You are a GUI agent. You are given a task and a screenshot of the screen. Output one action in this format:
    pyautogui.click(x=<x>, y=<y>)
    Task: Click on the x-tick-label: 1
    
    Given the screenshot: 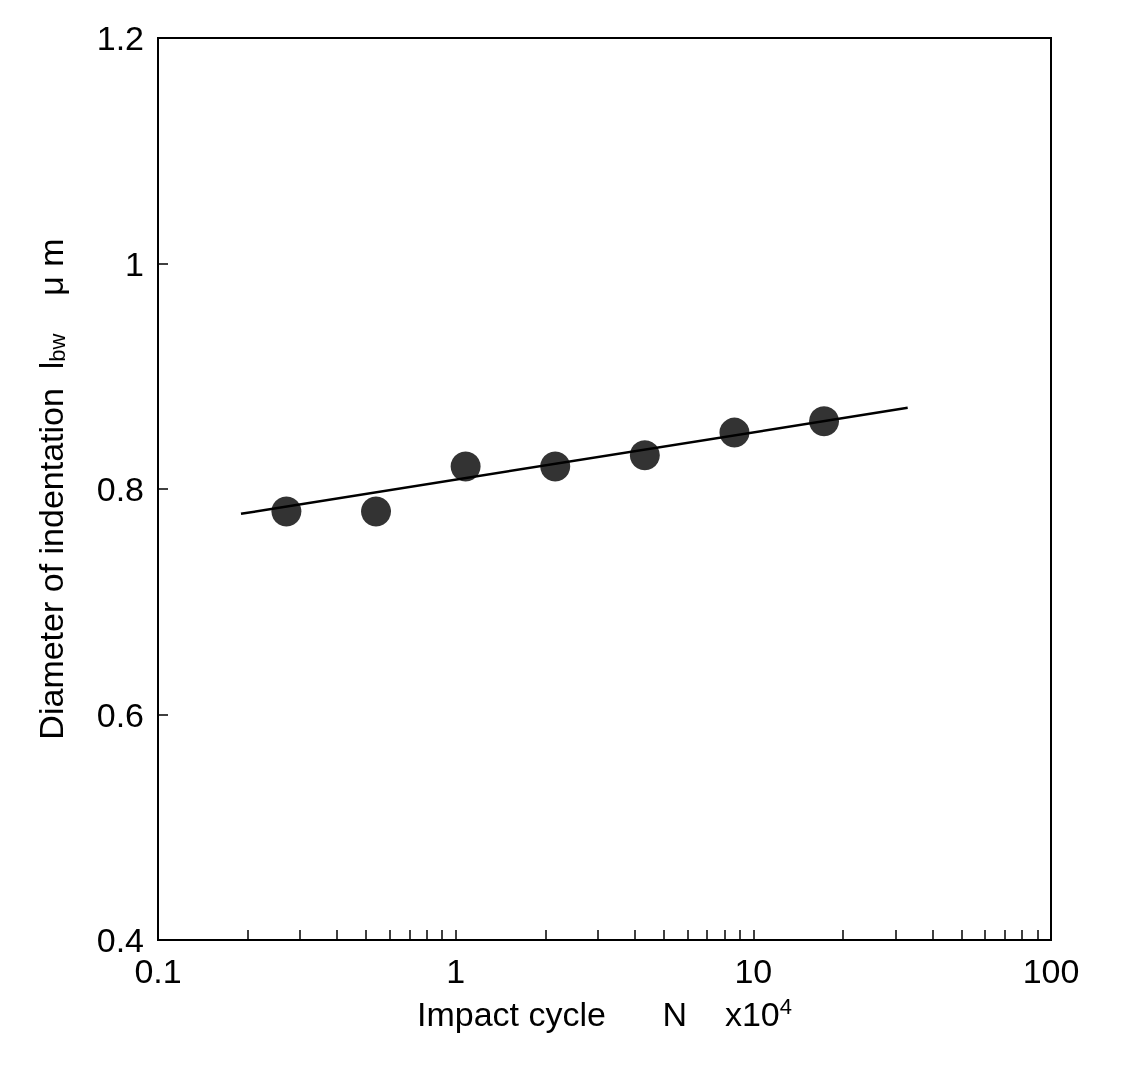 What is the action you would take?
    pyautogui.click(x=456, y=971)
    